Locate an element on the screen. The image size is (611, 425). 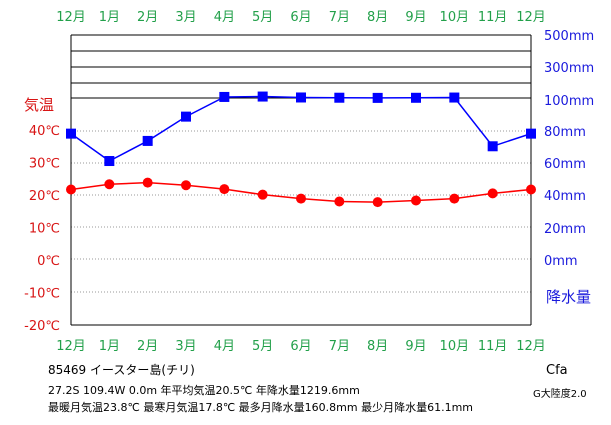
month-label-bottom: 2月 is located at coordinates (147, 346).